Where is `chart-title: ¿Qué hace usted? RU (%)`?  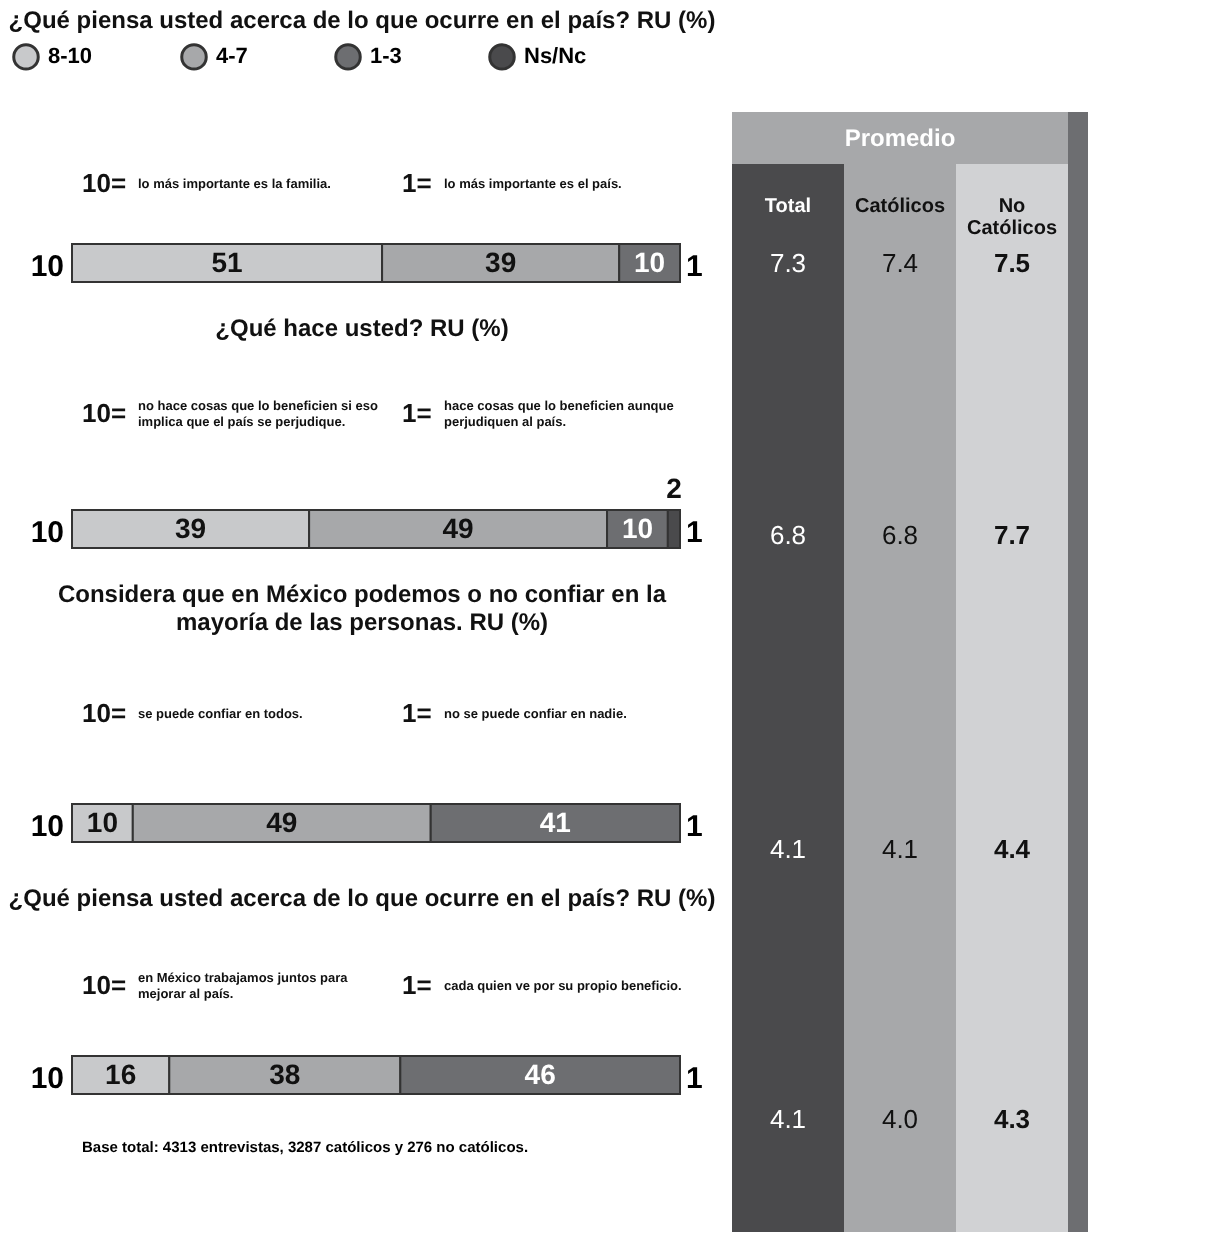 chart-title: ¿Qué hace usted? RU (%) is located at coordinates (362, 328).